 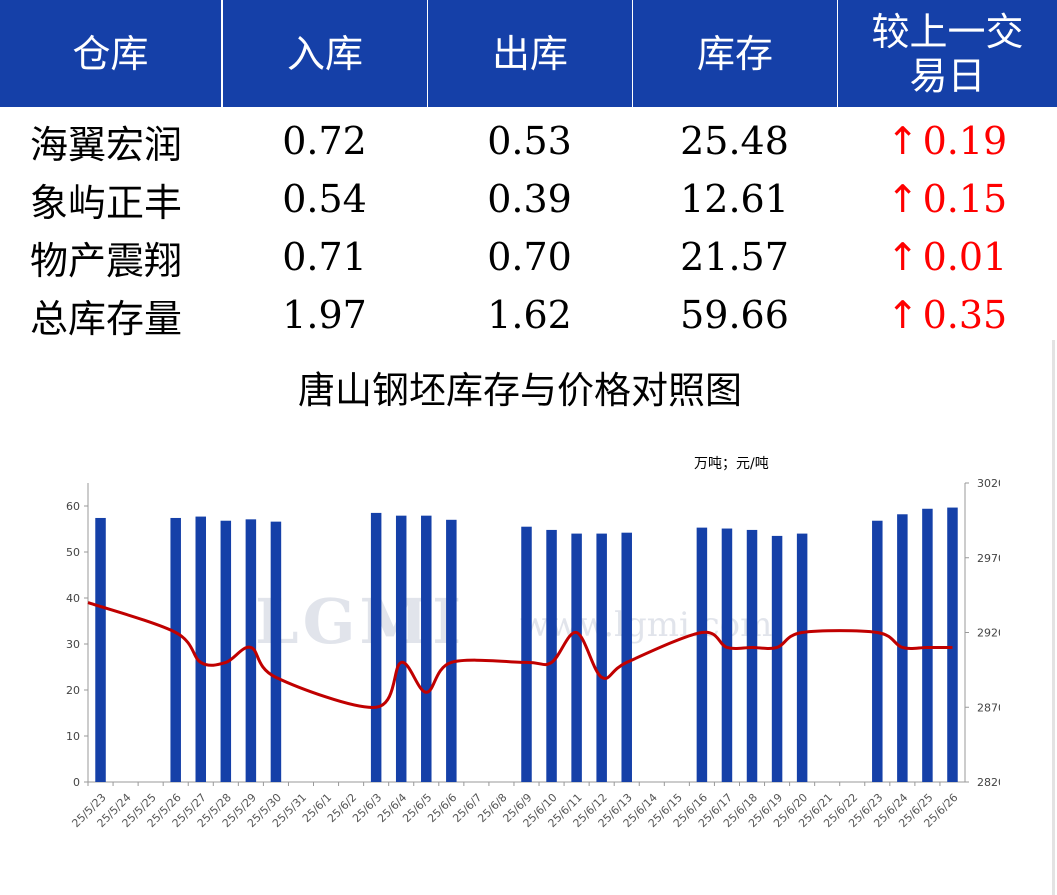 What do you see at coordinates (73, 736) in the screenshot?
I see `y-left-tick-label: 10` at bounding box center [73, 736].